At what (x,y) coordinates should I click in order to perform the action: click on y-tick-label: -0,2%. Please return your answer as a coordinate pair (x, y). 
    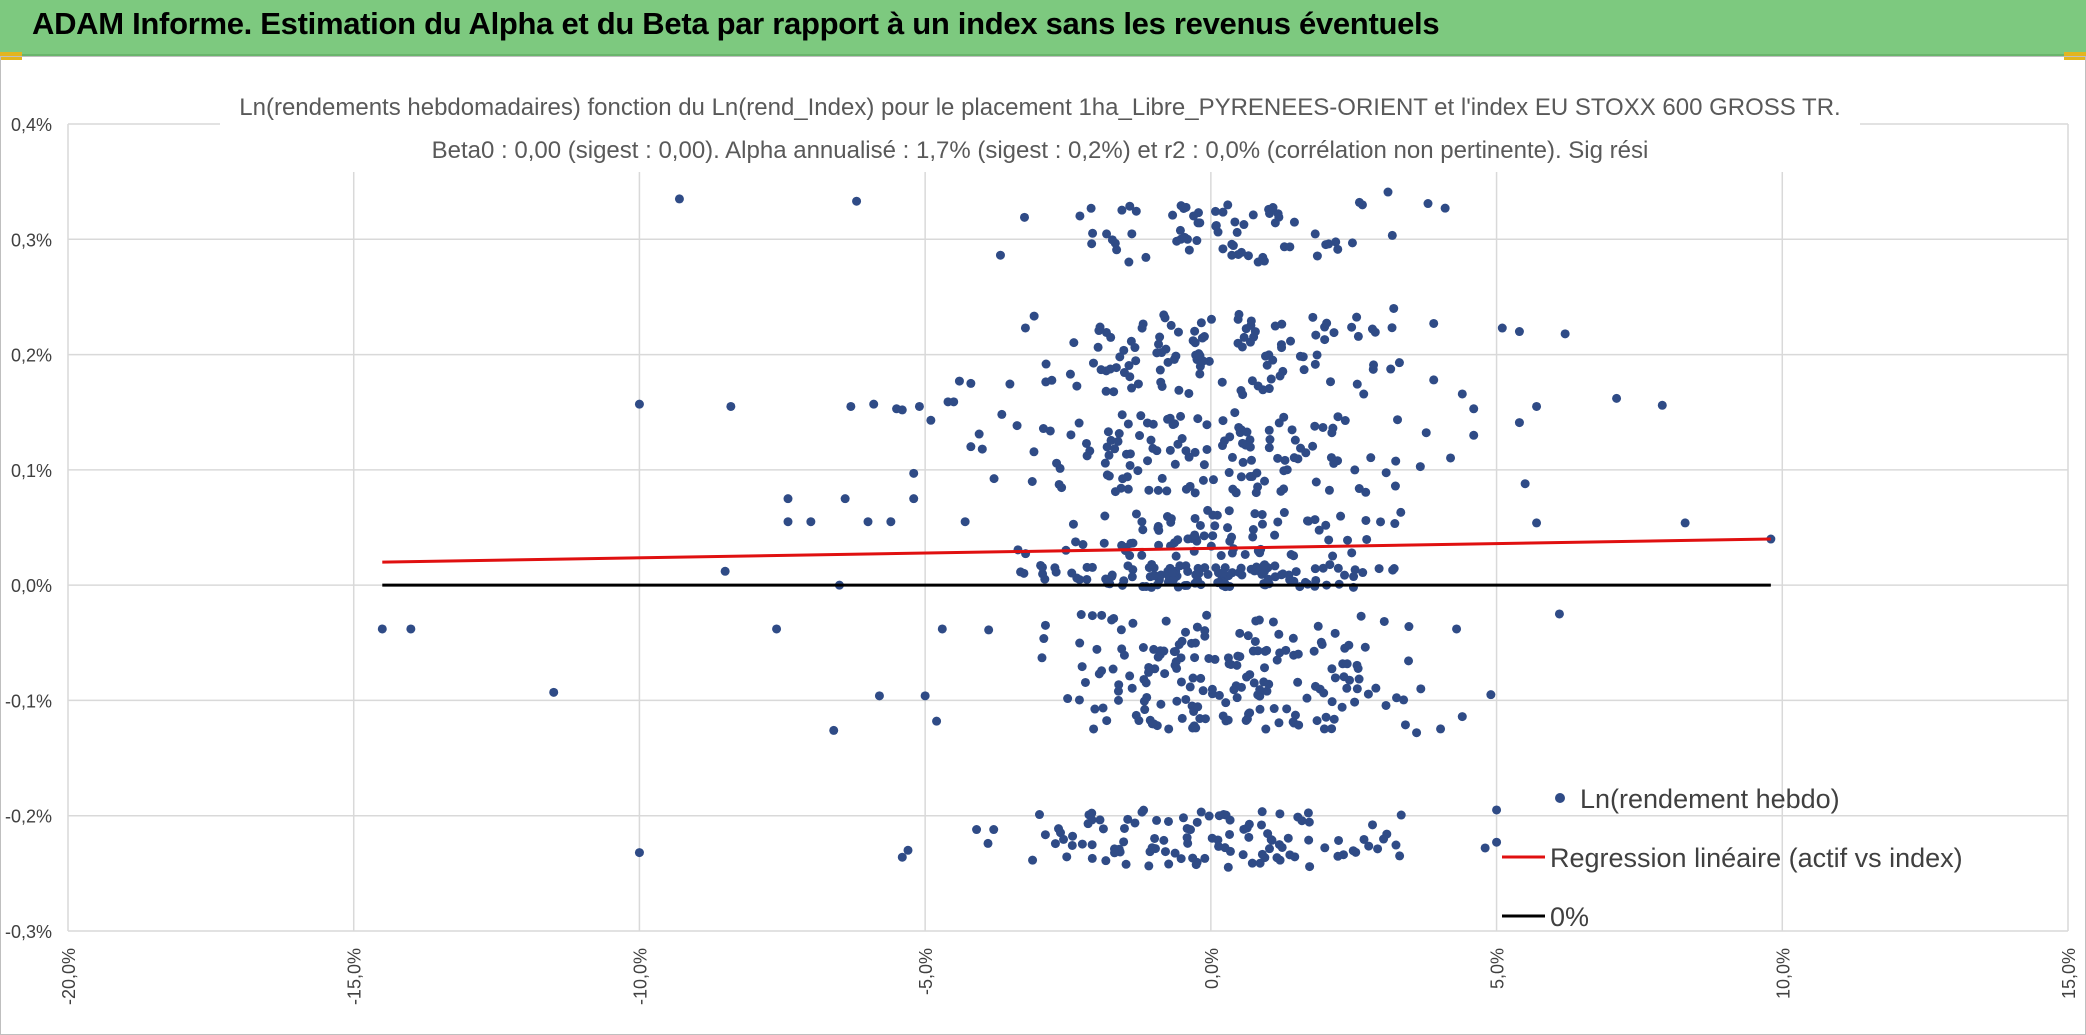
    Looking at the image, I should click on (28, 817).